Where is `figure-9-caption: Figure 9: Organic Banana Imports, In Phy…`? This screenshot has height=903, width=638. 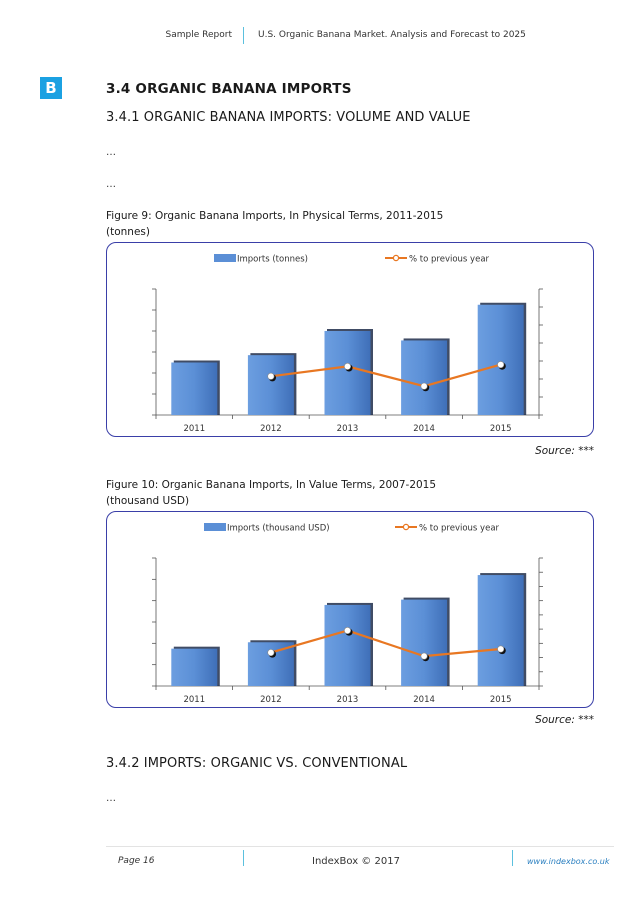
figure-9-caption: Figure 9: Organic Banana Imports, In Phy… is located at coordinates (274, 224).